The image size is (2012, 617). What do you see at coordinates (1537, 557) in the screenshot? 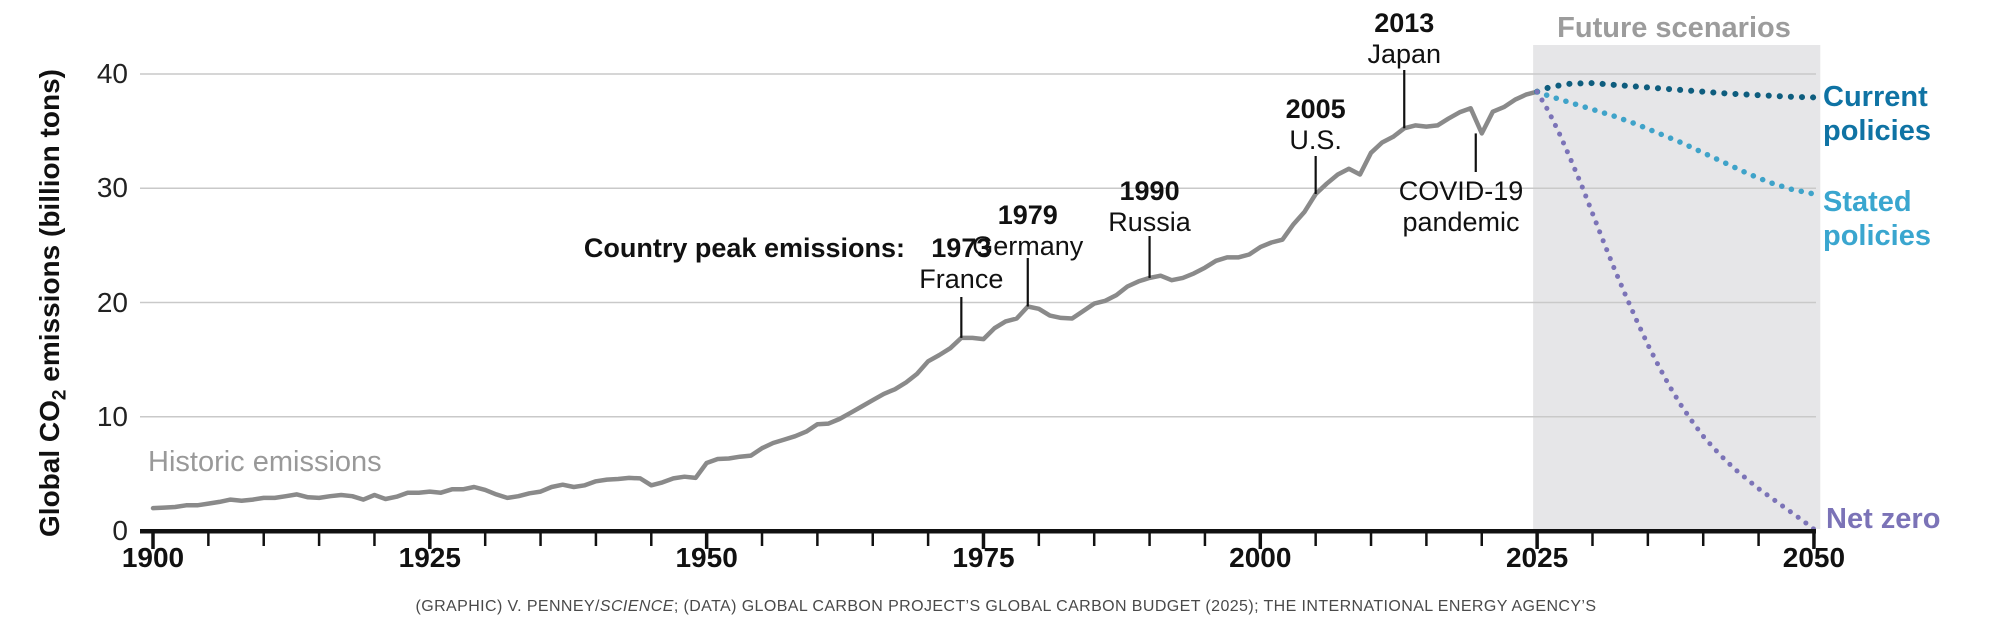
I see `x-tick-label-2025: 2025` at bounding box center [1537, 557].